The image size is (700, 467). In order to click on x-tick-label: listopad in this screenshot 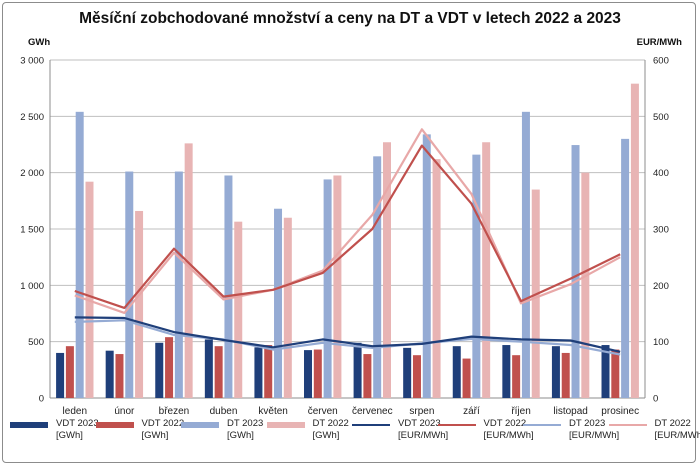, I will do `click(570, 411)`.